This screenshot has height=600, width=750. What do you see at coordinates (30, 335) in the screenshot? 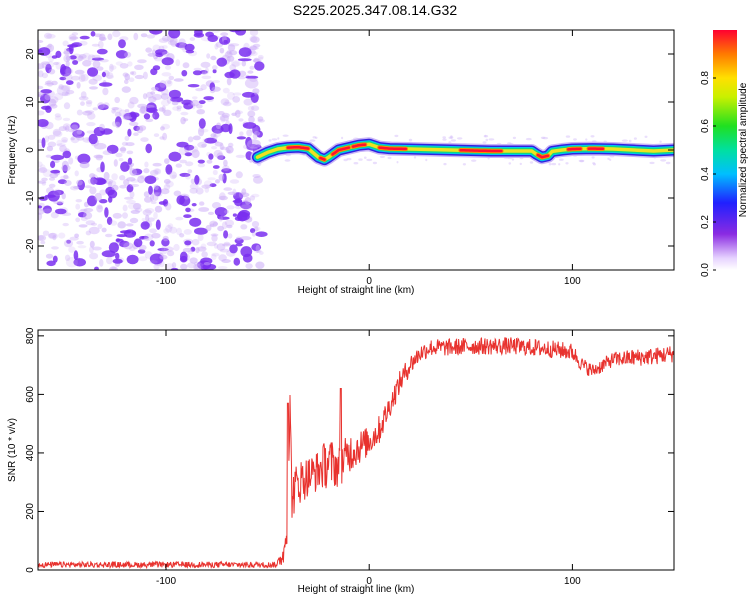
I see `y-tick-label: 800` at bounding box center [30, 335].